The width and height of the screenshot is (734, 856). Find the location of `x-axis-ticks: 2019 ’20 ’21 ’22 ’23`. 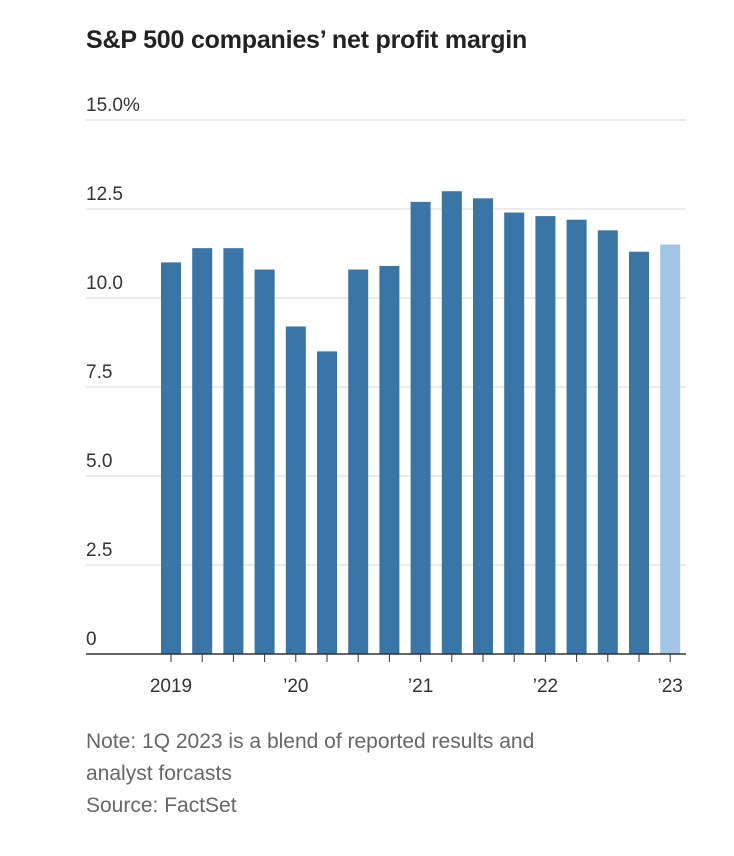

x-axis-ticks: 2019 ’20 ’21 ’22 ’23 is located at coordinates (416, 675).